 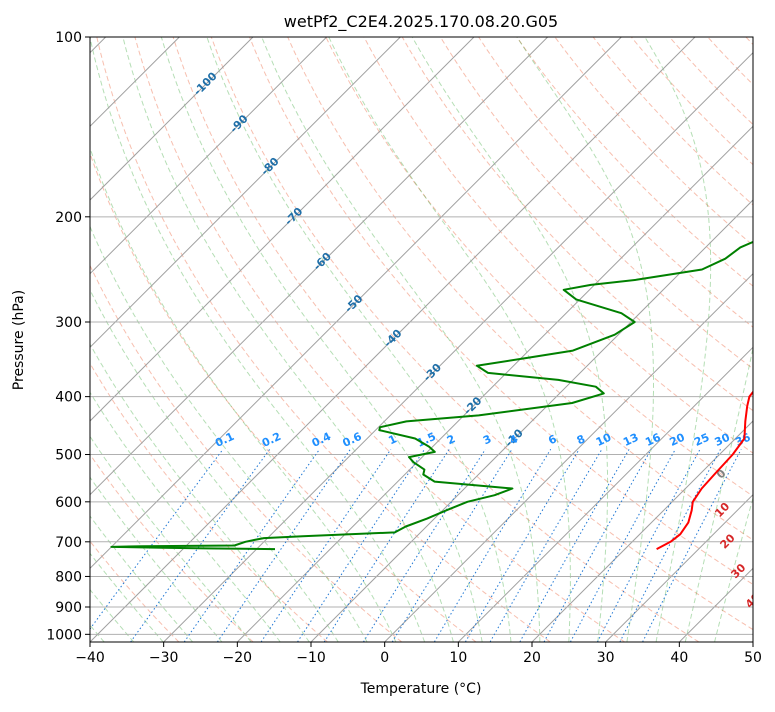 What do you see at coordinates (64, 635) in the screenshot?
I see `y-tick-label: 1000` at bounding box center [64, 635].